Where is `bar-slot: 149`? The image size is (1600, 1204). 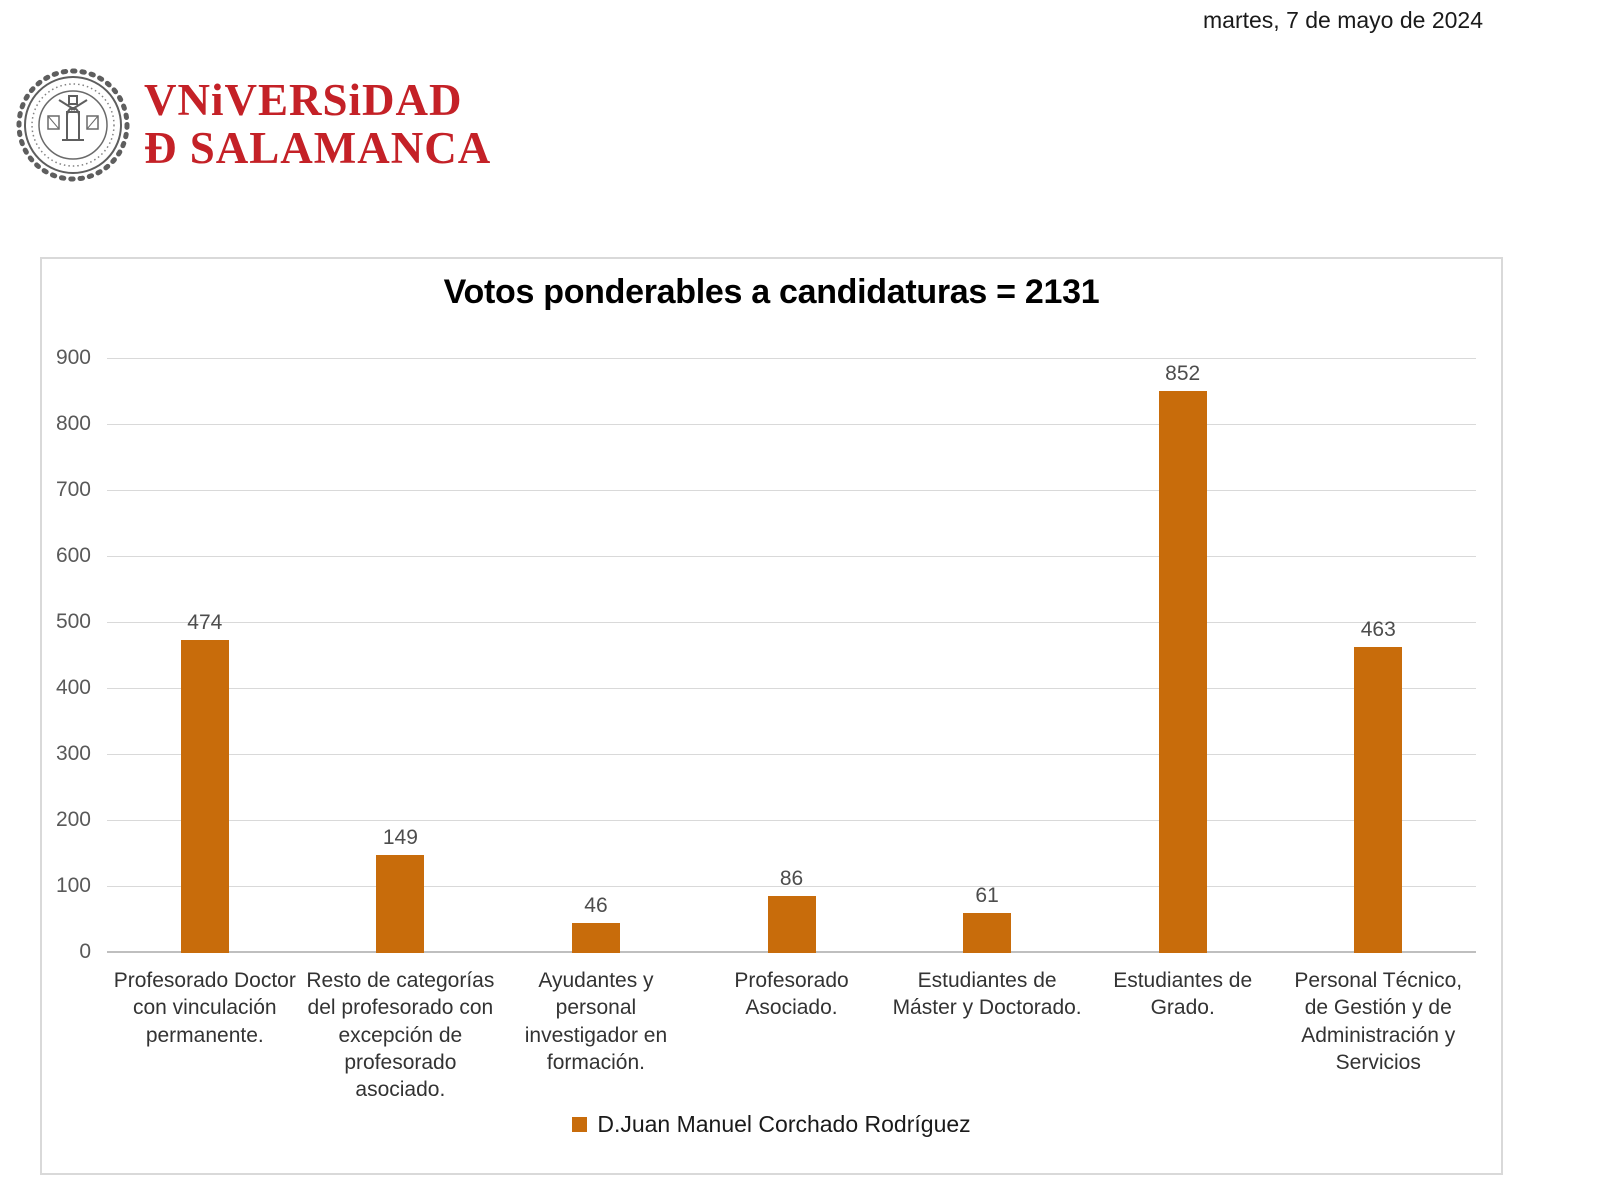
bar-slot: 149 is located at coordinates (401, 656).